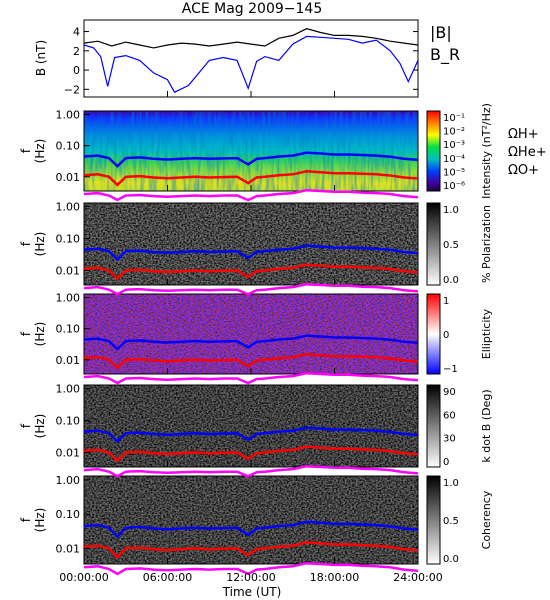  What do you see at coordinates (454, 145) in the screenshot?
I see `colorbar-tick-label: 10⁻³` at bounding box center [454, 145].